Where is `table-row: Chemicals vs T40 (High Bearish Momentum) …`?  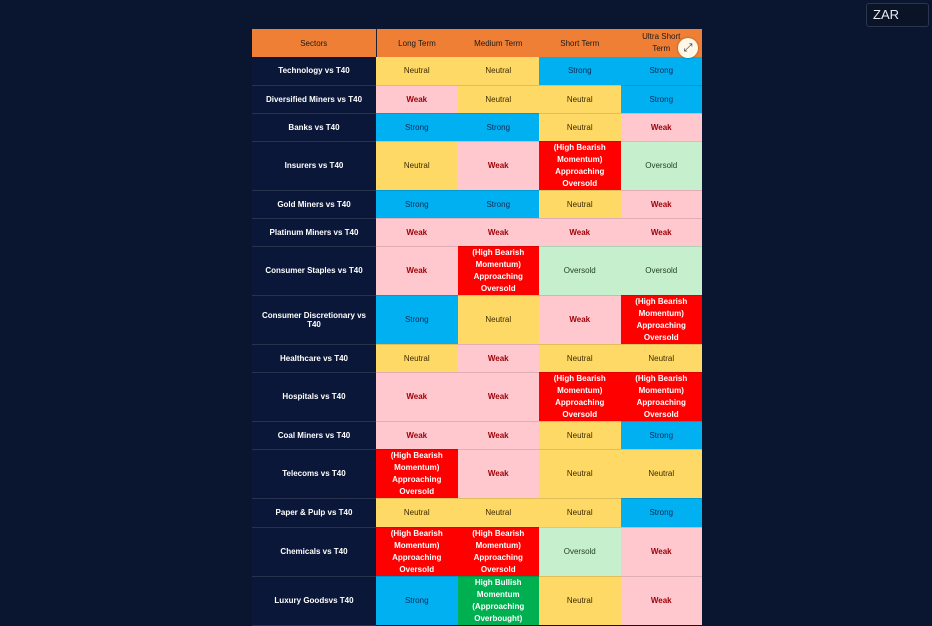 table-row: Chemicals vs T40 (High Bearish Momentum) … is located at coordinates (477, 552).